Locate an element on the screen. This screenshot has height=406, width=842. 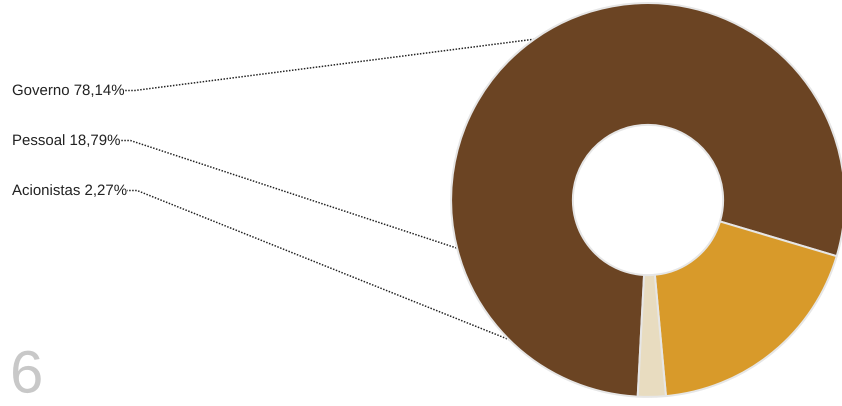
slice-label: Governo 78,14% is located at coordinates (68, 90).